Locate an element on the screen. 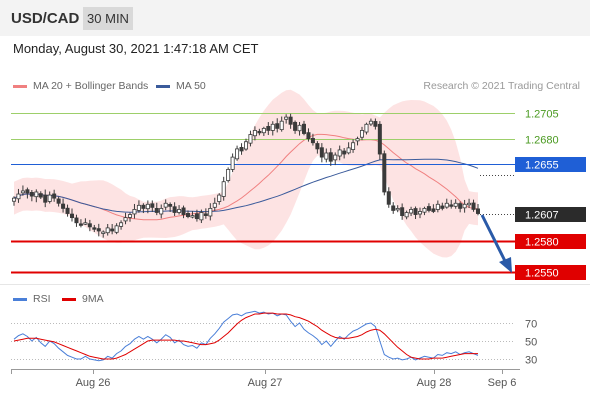 This screenshot has height=400, width=590. rsi-line is located at coordinates (246, 336).